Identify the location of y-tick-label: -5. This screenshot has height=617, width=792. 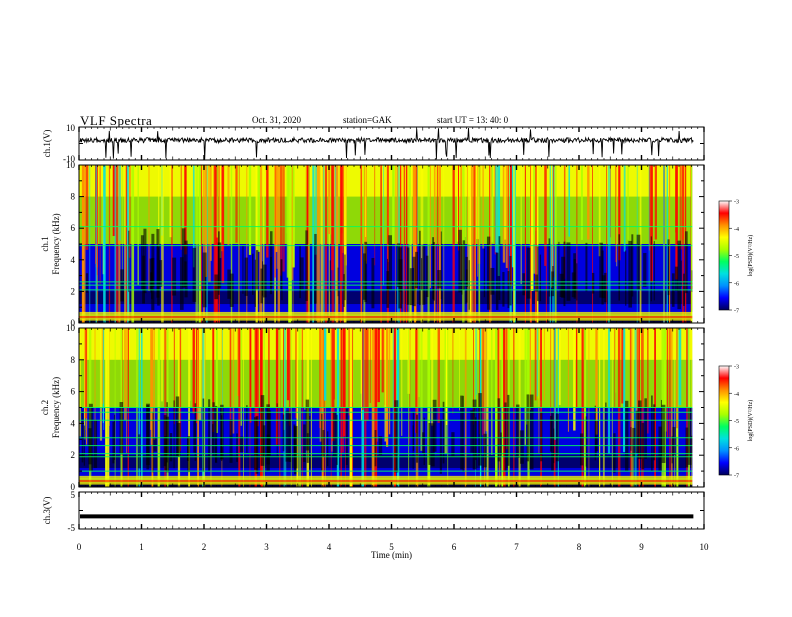
(72, 528).